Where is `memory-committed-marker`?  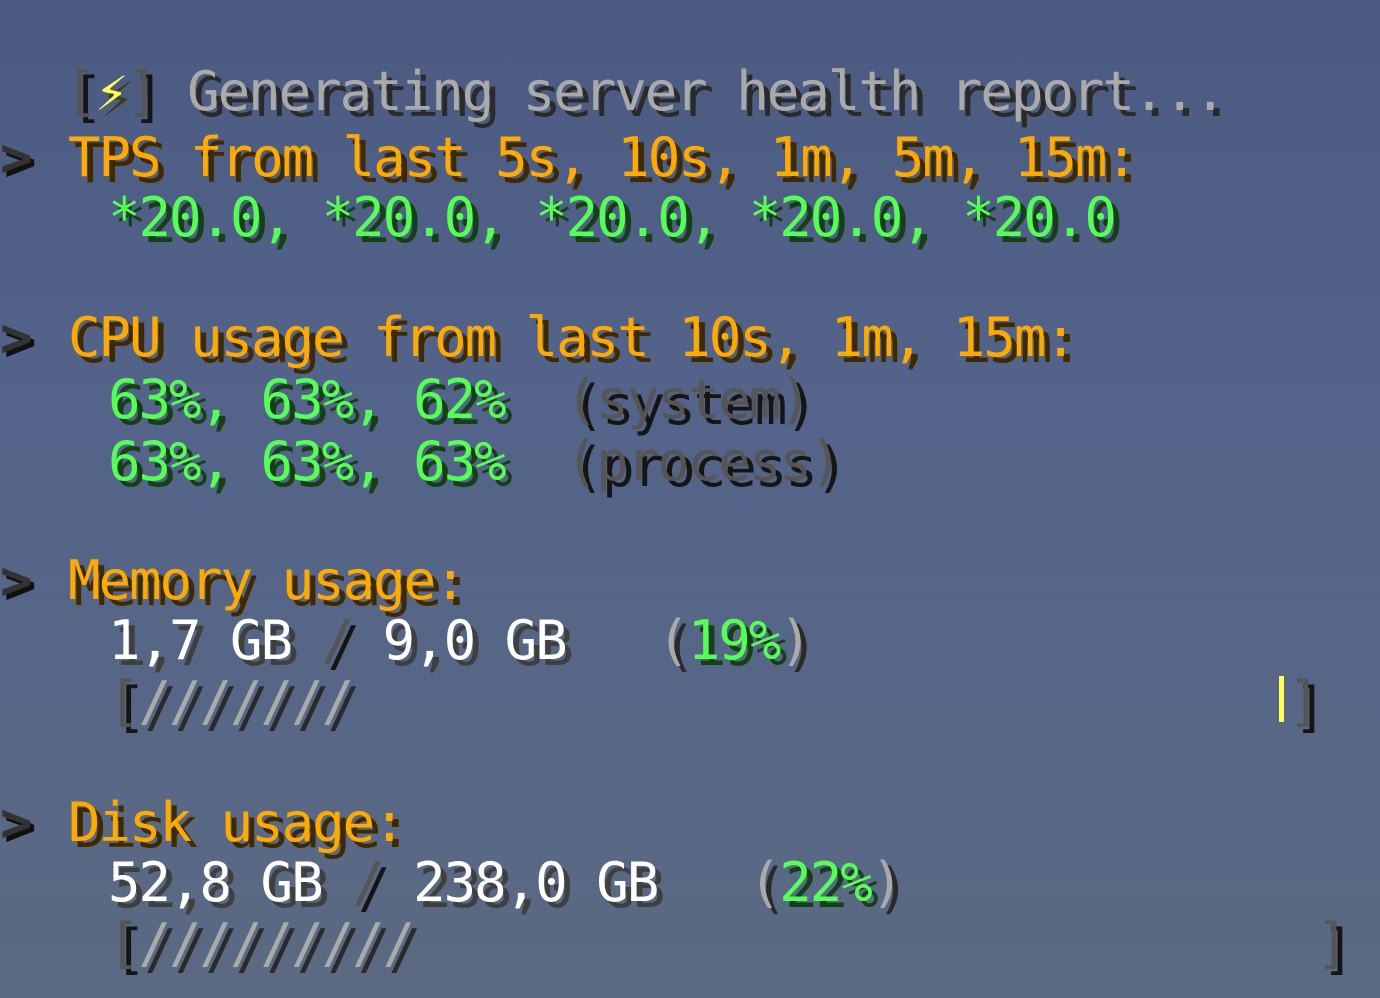 memory-committed-marker is located at coordinates (1281, 699).